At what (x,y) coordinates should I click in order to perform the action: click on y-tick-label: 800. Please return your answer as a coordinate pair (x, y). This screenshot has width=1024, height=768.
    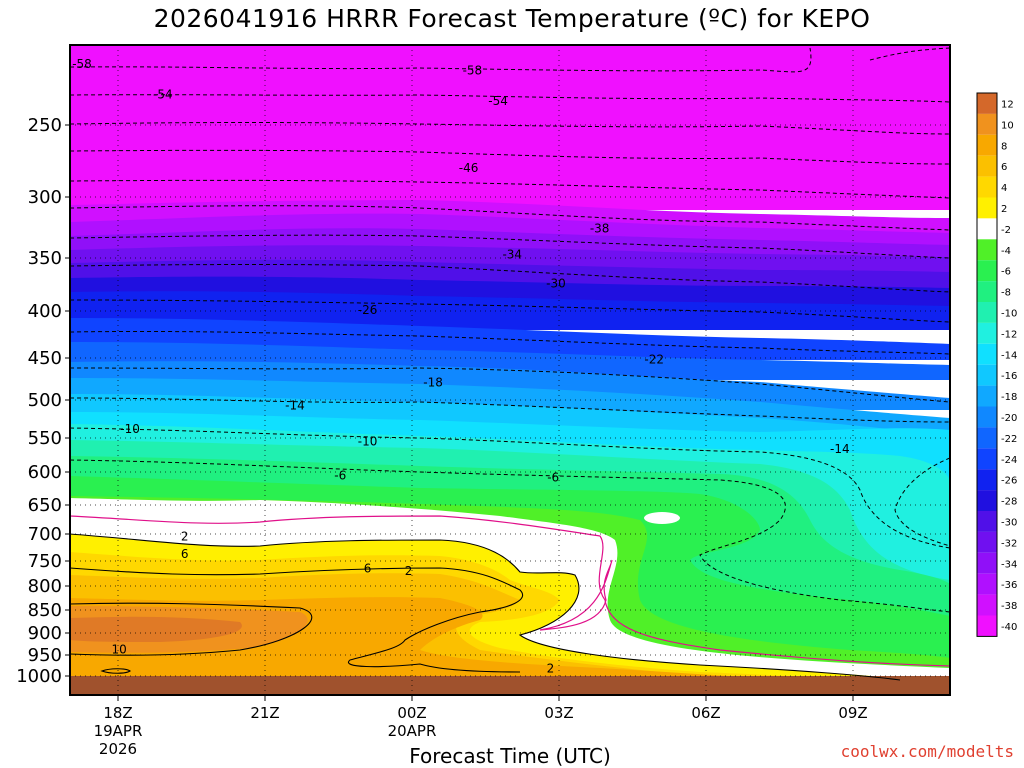
    Looking at the image, I should click on (45, 586).